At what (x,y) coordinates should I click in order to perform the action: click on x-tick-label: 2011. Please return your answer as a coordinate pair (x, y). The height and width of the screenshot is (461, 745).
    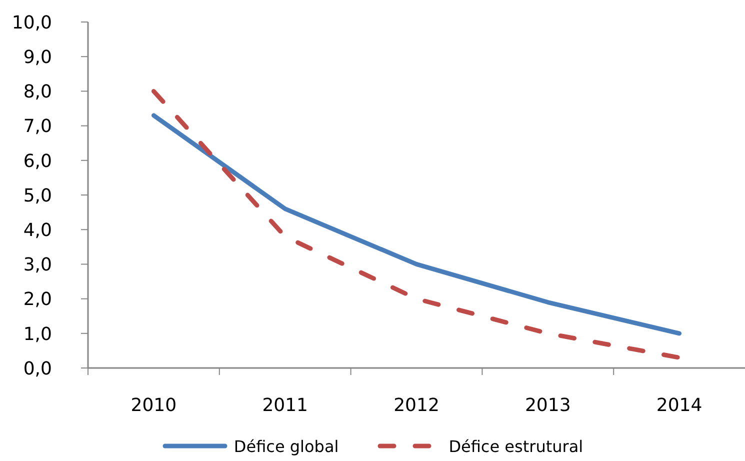
    Looking at the image, I should click on (285, 405).